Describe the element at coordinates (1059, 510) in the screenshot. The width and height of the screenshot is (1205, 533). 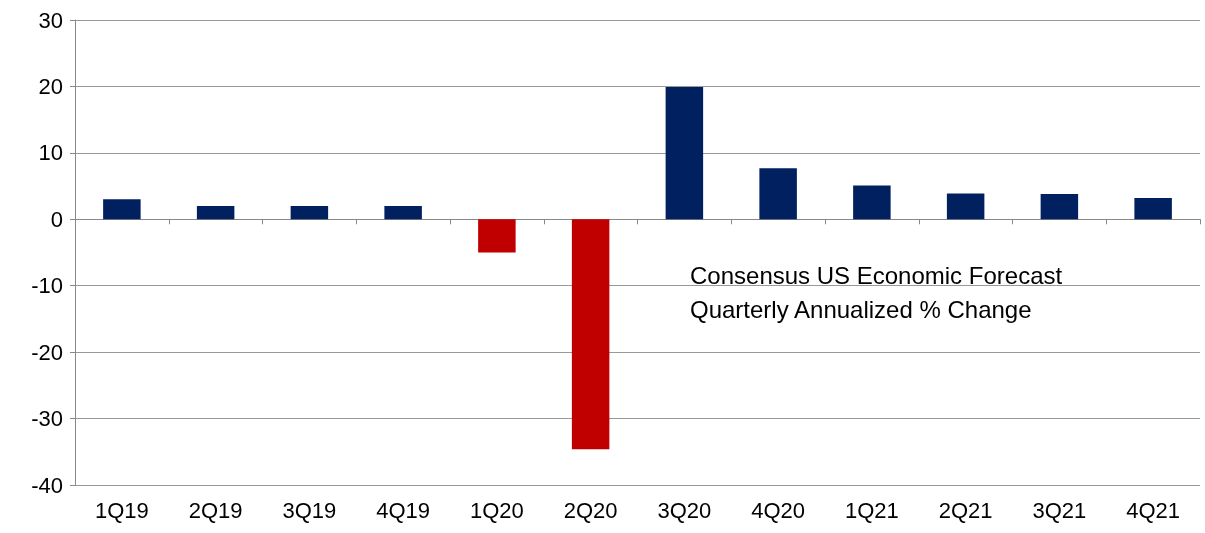
I see `x-tick-label: 3Q21` at that location.